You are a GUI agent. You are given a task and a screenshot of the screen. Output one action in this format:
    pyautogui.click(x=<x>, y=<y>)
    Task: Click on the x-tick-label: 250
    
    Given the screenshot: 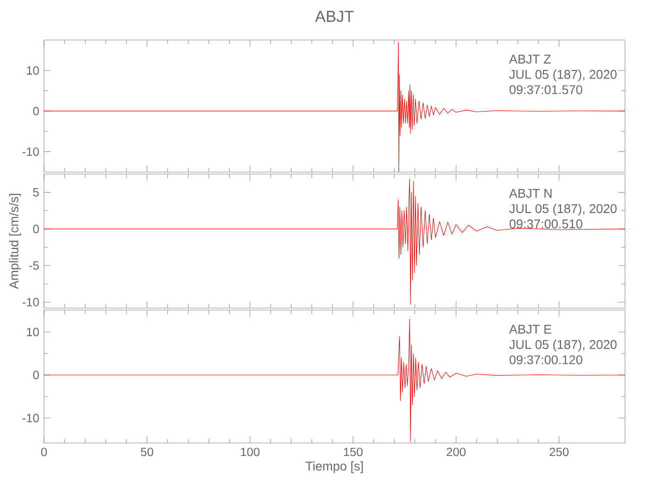 What is the action you would take?
    pyautogui.click(x=559, y=452)
    